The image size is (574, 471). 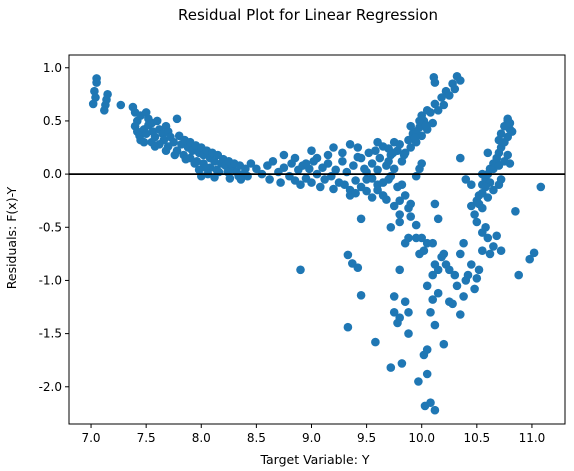 What do you see at coordinates (313, 434) in the screenshot?
I see `x-axis: 7.0 7.5 8.0 8.5 9.0 9.5 10.0 10.5 11.0` at bounding box center [313, 434].